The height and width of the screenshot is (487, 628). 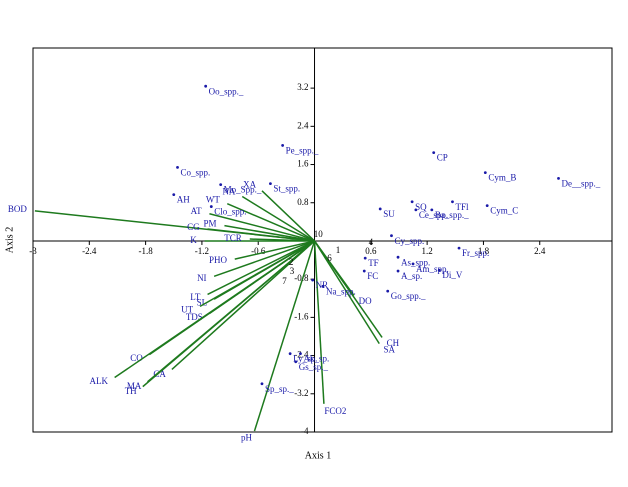 What do you see at coordinates (230, 212) in the screenshot?
I see `species-label: Clo_spp.` at bounding box center [230, 212].